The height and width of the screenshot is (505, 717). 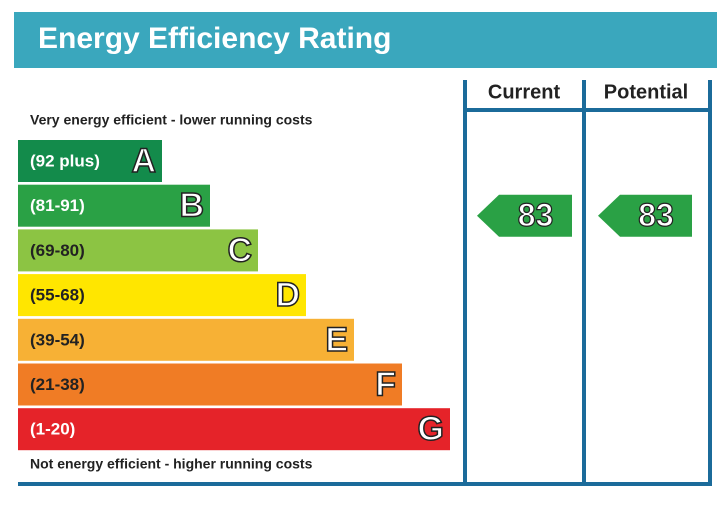 What do you see at coordinates (287, 295) in the screenshot?
I see `band-letter: D` at bounding box center [287, 295].